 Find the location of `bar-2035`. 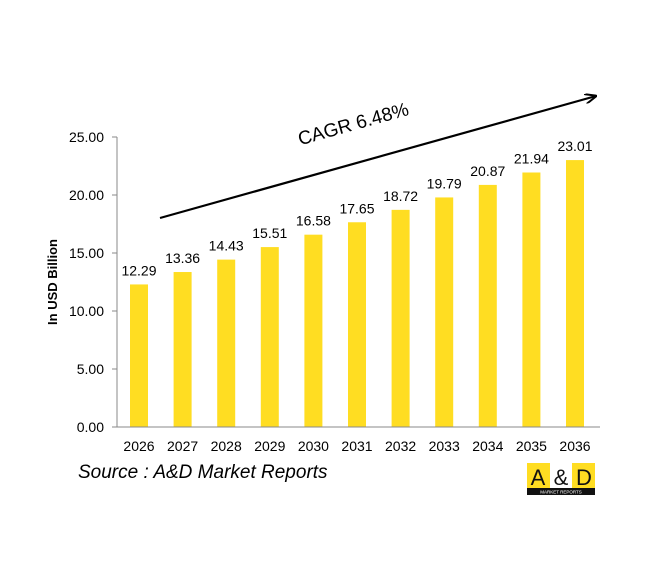

bar-2035 is located at coordinates (531, 299).